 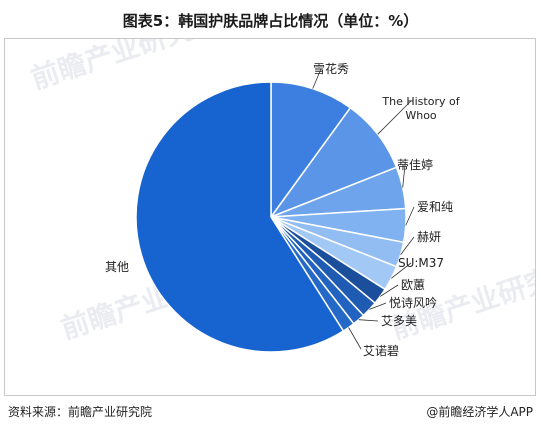 I want to click on slice-label: 欧蕙, so click(x=413, y=285).